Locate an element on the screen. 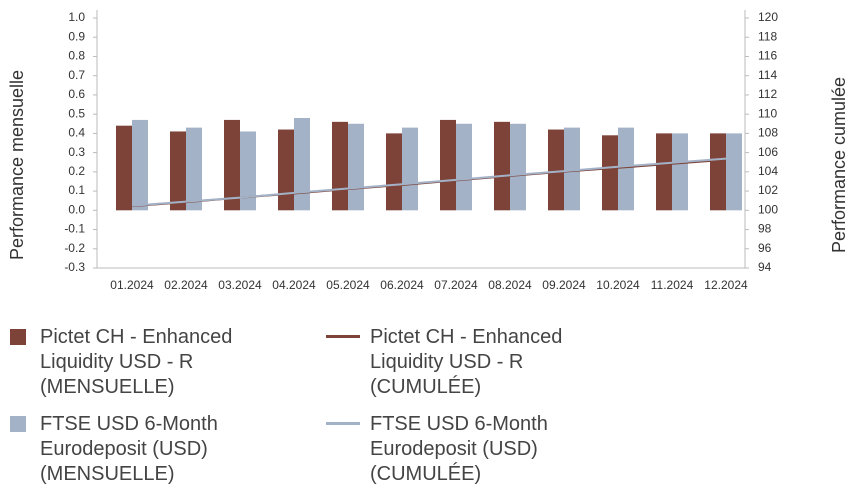 Image resolution: width=849 pixels, height=490 pixels. y2-tick-label: 120 is located at coordinates (768, 17).